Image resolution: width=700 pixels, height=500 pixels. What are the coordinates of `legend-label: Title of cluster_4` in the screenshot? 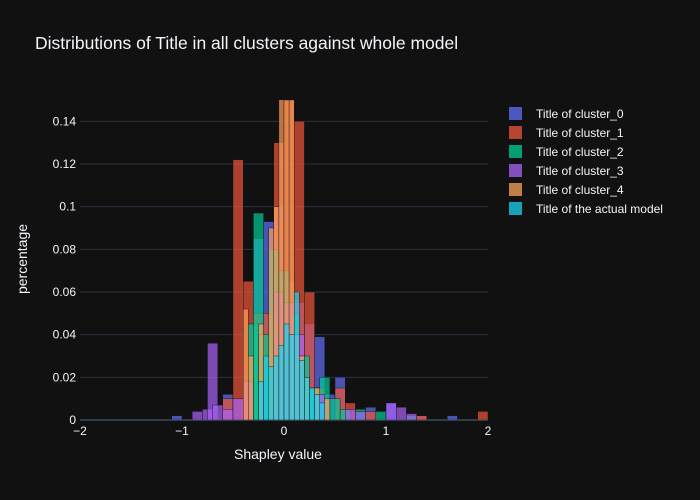 It's located at (580, 189).